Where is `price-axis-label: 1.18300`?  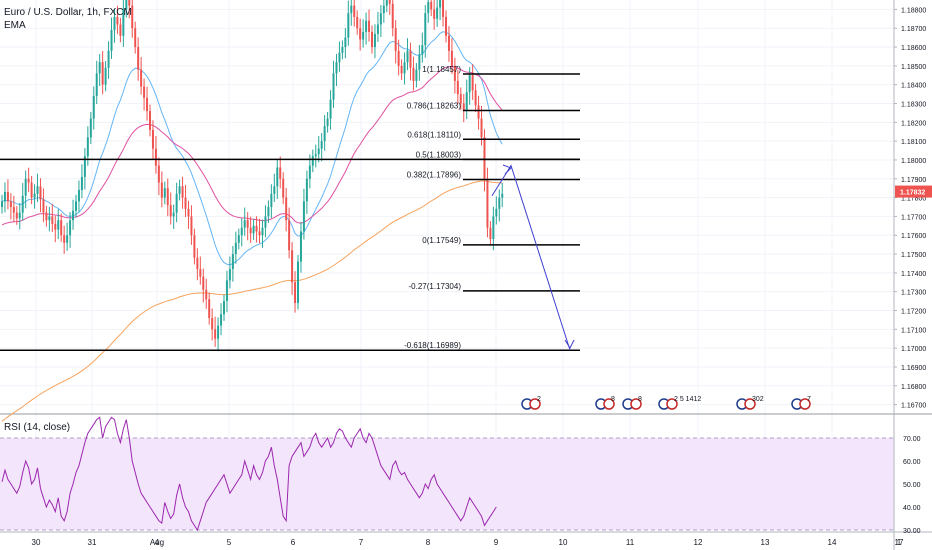
price-axis-label: 1.18300 is located at coordinates (913, 105).